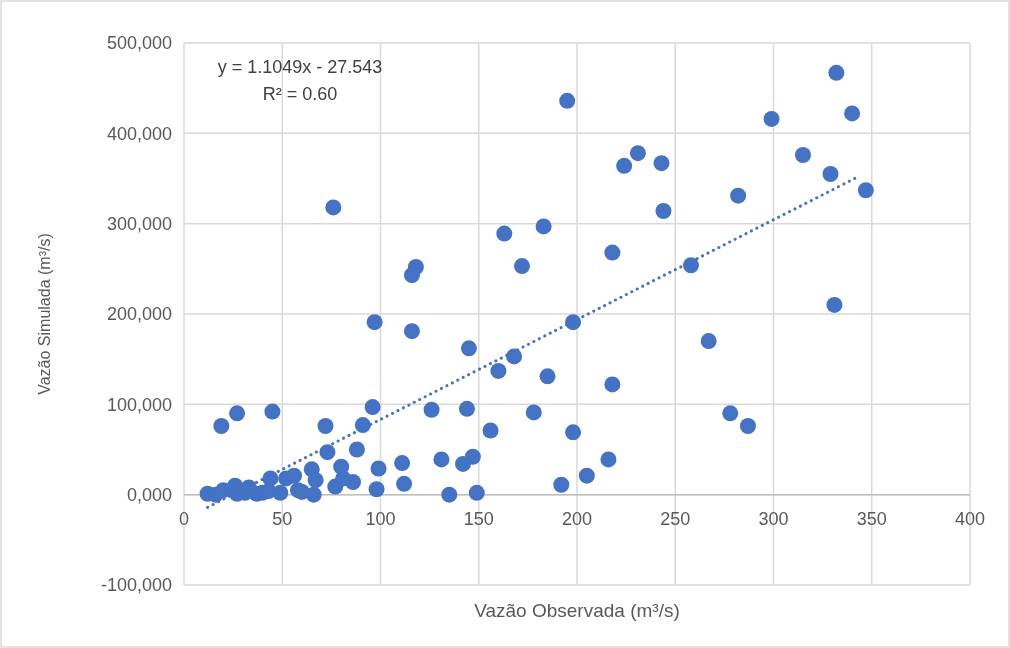 Image resolution: width=1010 pixels, height=648 pixels. What do you see at coordinates (970, 518) in the screenshot?
I see `x-tick-label: 400` at bounding box center [970, 518].